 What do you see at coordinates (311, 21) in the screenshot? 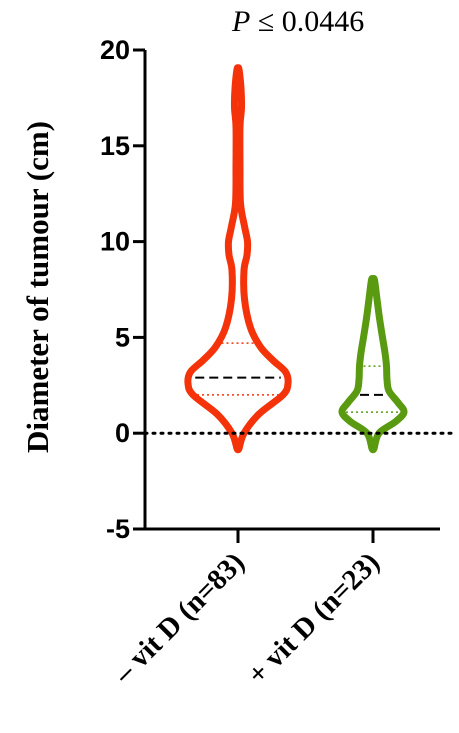
I see `p-value-text: ≤ 0.0446` at bounding box center [311, 21].